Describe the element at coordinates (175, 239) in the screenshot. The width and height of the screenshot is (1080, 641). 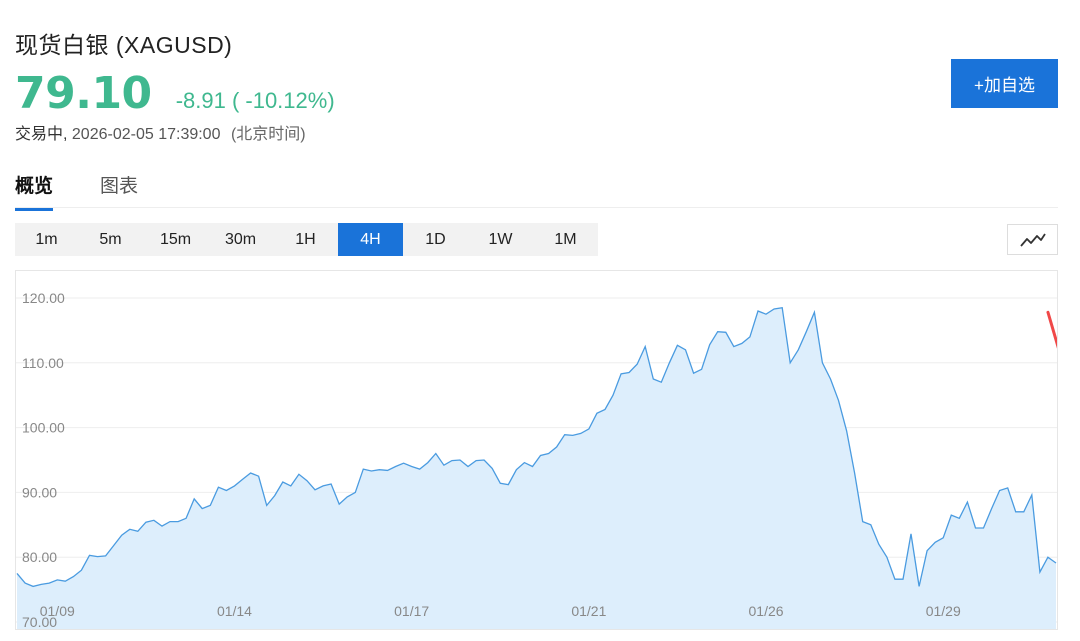
I see `period-15m: 15m` at that location.